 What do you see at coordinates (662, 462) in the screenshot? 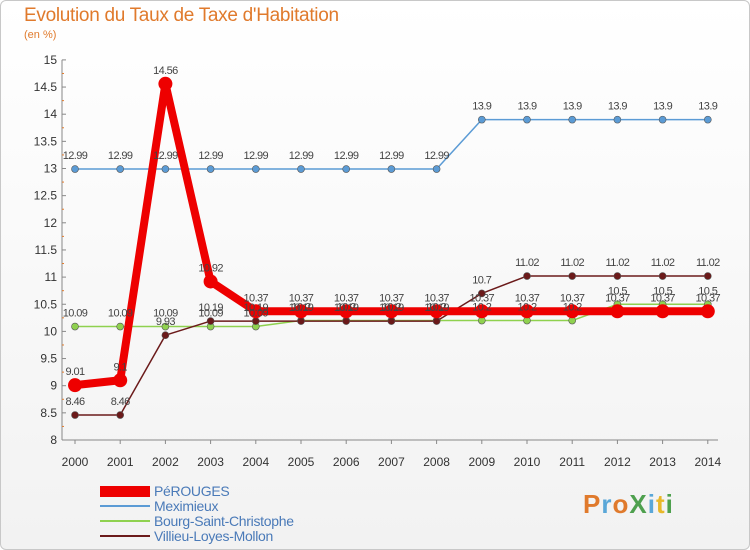
I see `x-tick-label: 2013` at bounding box center [662, 462].